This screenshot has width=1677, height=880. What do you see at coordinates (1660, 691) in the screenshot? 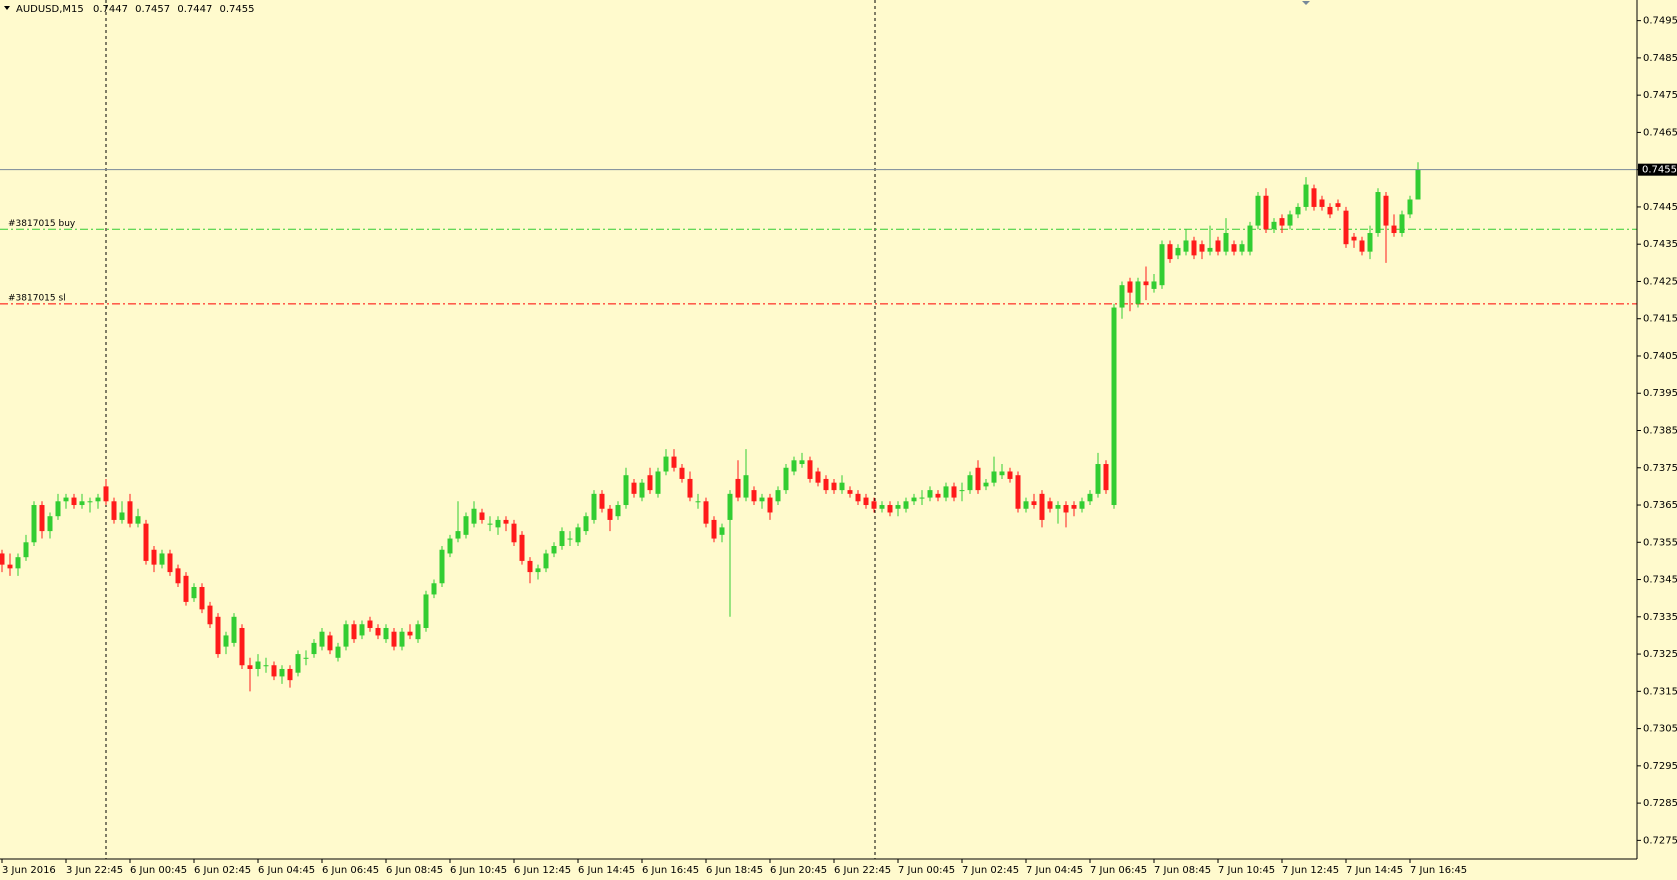
I see `y-tick-label: 0.7315` at bounding box center [1660, 691].